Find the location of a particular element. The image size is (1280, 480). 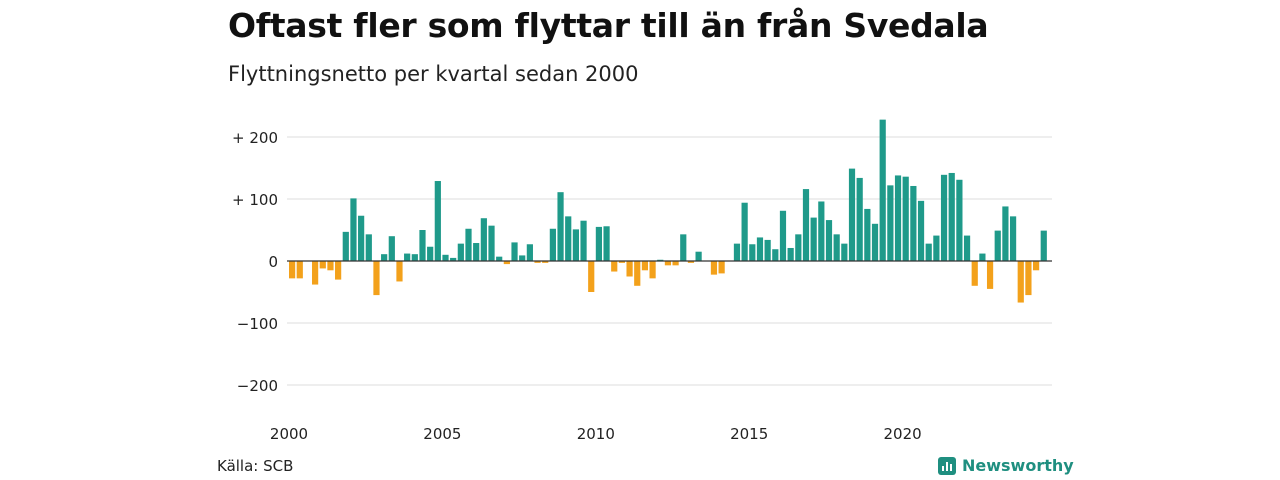

y-tick-label: −100 is located at coordinates (257, 324).